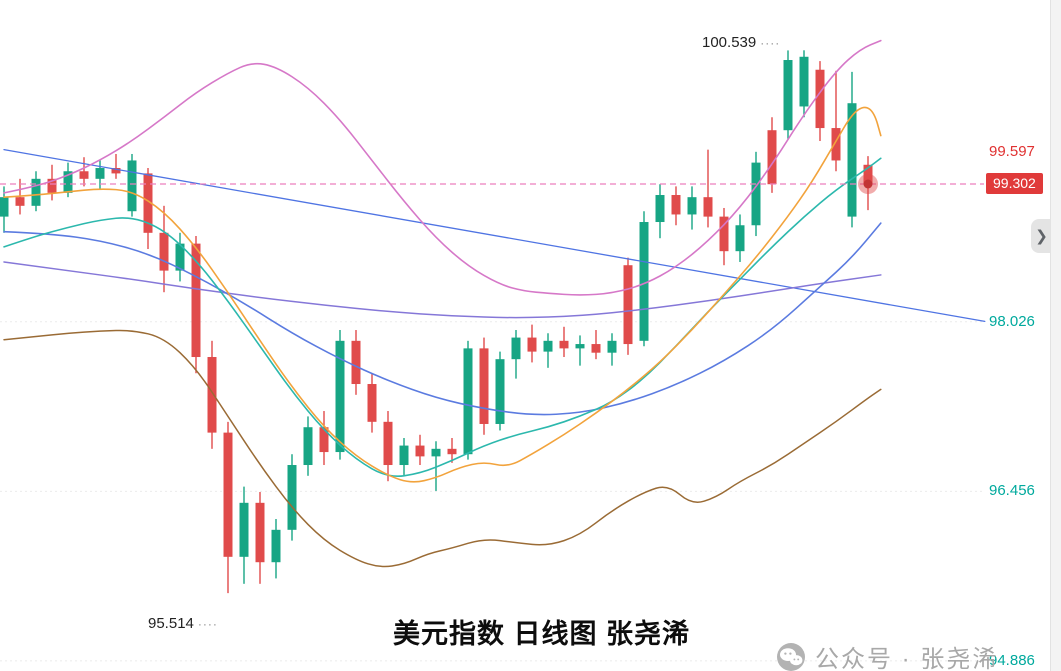  I want to click on high-price-annotation: 100.539 ····, so click(741, 42).